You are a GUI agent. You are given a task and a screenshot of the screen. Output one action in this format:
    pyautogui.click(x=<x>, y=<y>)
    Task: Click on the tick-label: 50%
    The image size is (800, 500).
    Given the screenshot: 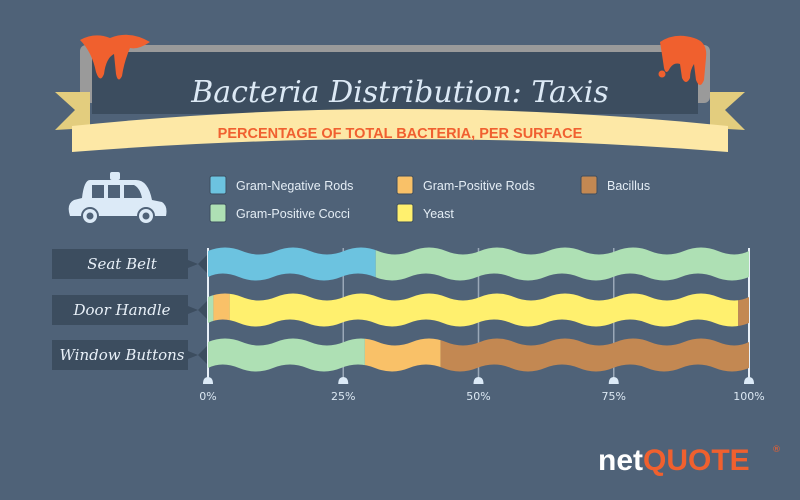 What is the action you would take?
    pyautogui.click(x=478, y=396)
    